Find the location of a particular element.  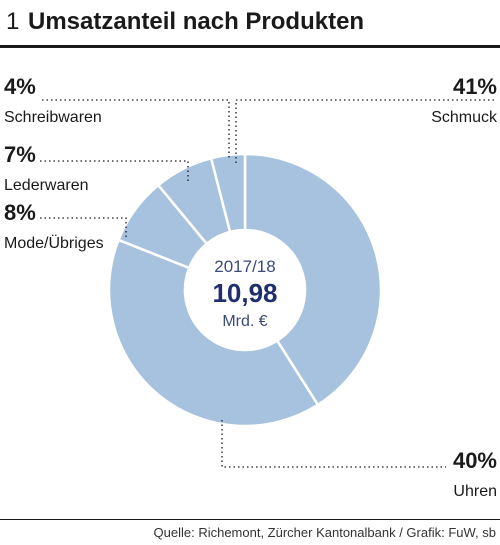

percent-label-lederwaren: 7% is located at coordinates (20, 154).